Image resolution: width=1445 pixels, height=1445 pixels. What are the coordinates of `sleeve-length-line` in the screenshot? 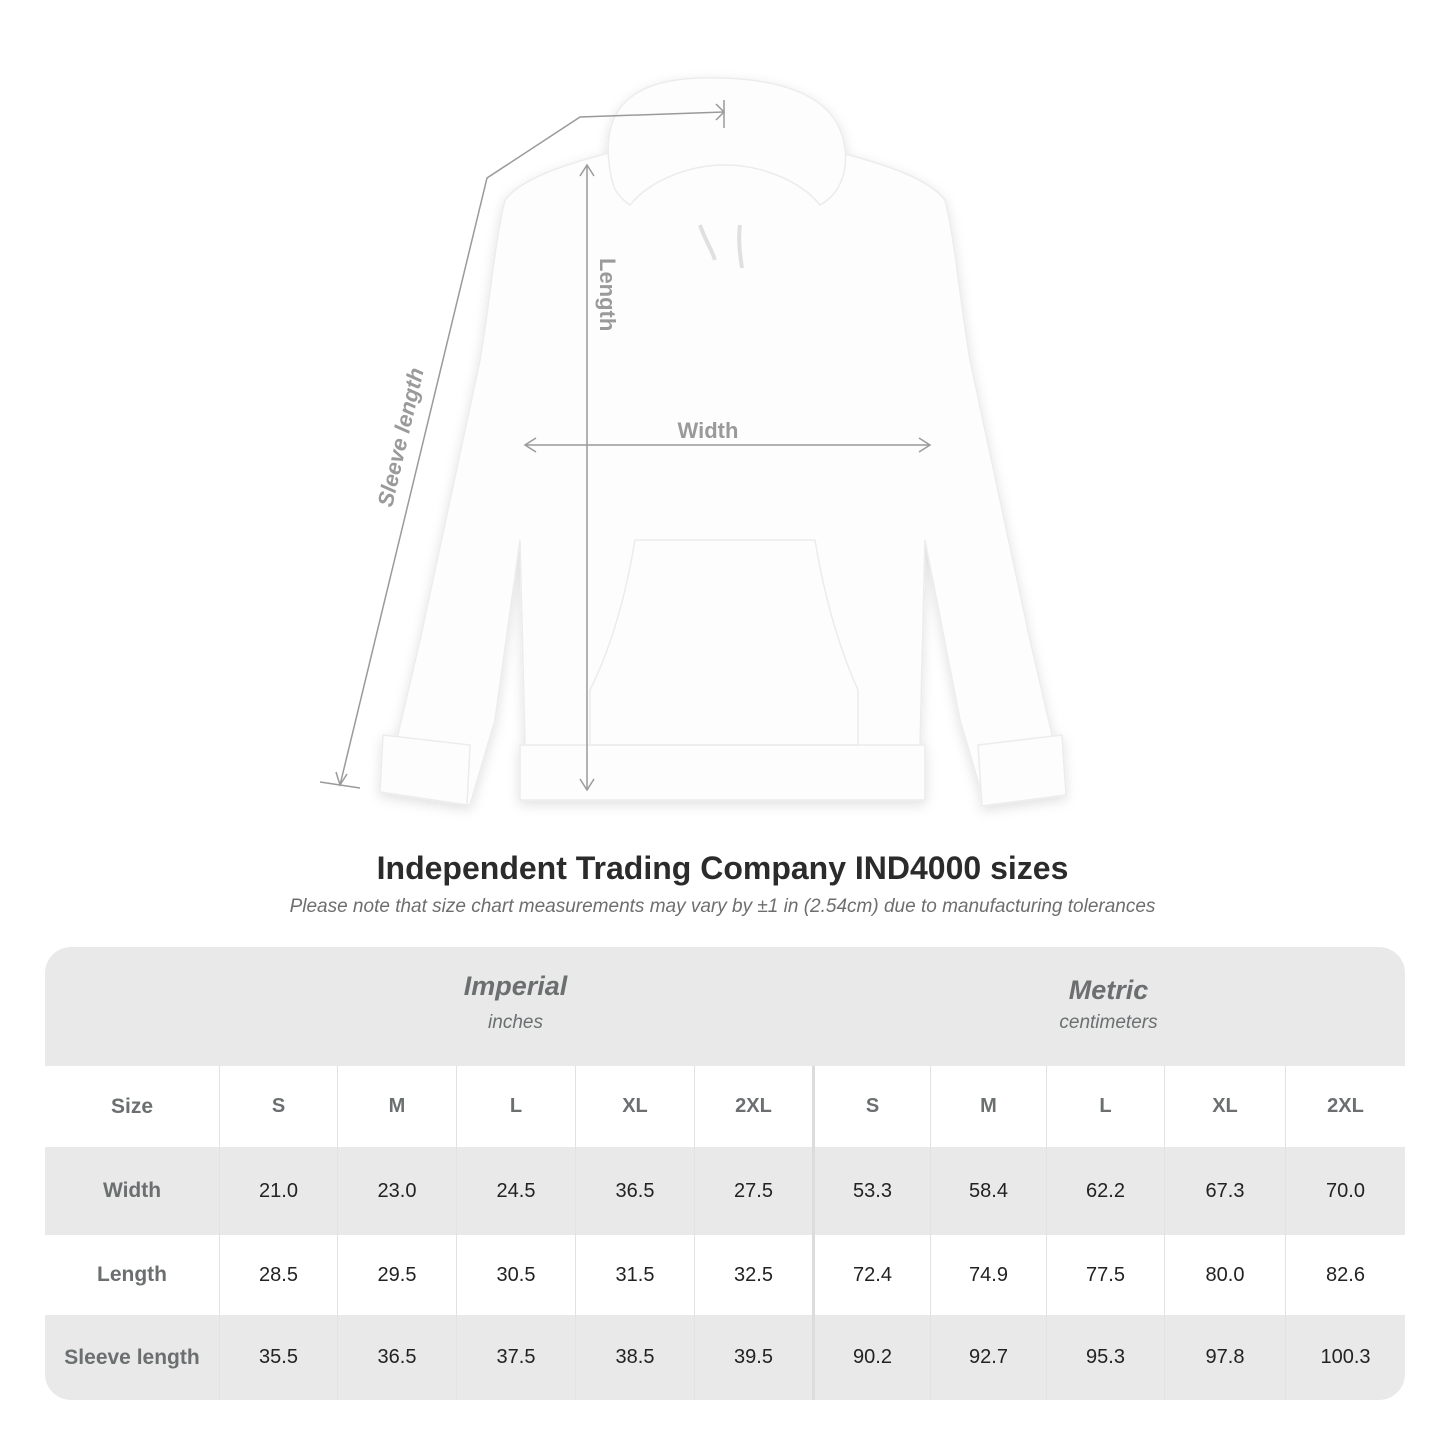 It's located at (532, 448).